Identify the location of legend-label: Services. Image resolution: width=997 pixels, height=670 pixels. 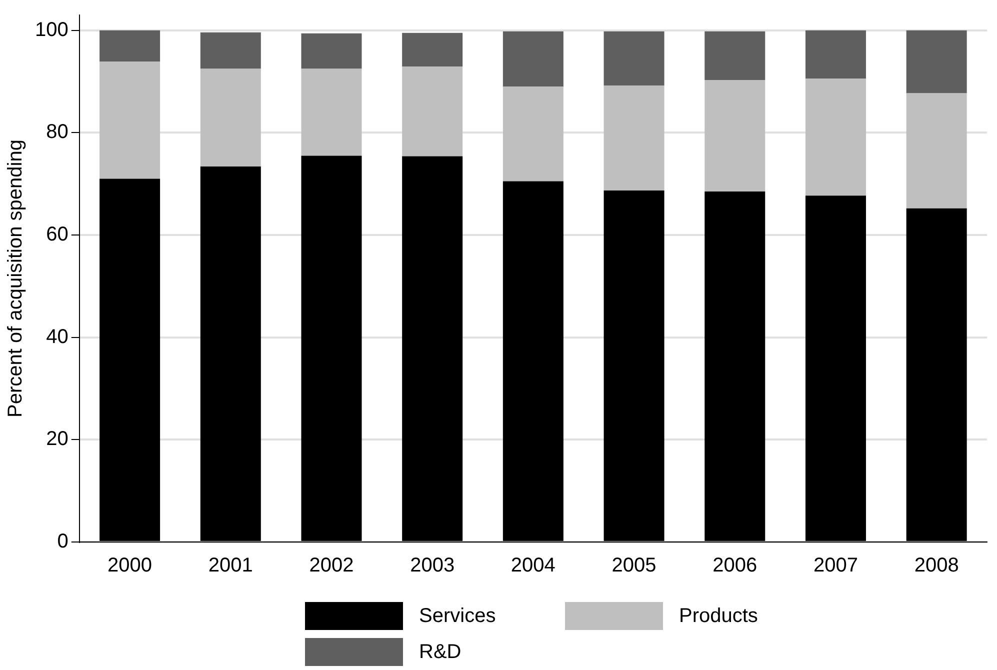
(457, 616).